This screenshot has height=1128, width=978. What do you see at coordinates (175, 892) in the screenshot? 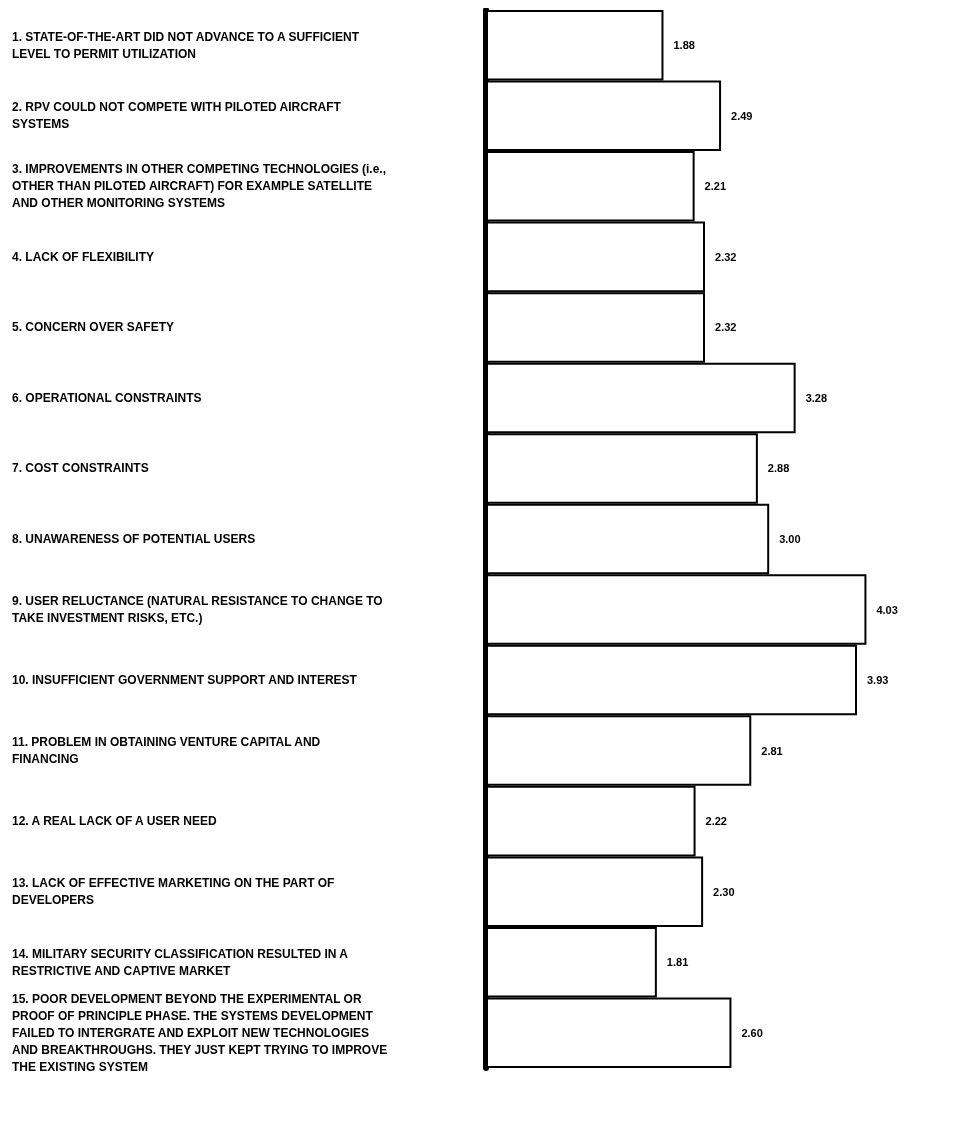
I see `y-tick-label: 13. LACK OF EFFECTIVE MARKETING ON THE PART OF DEVELOPERS` at bounding box center [175, 892].